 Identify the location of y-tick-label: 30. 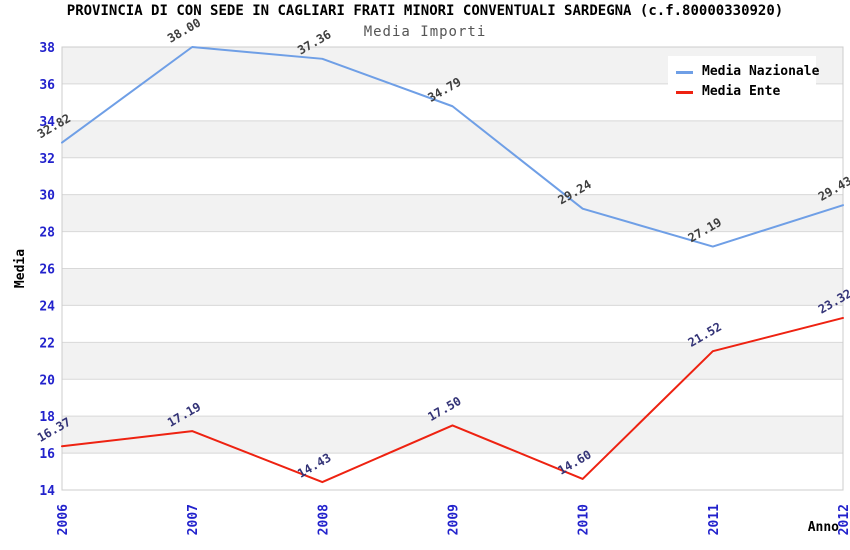
(47, 196).